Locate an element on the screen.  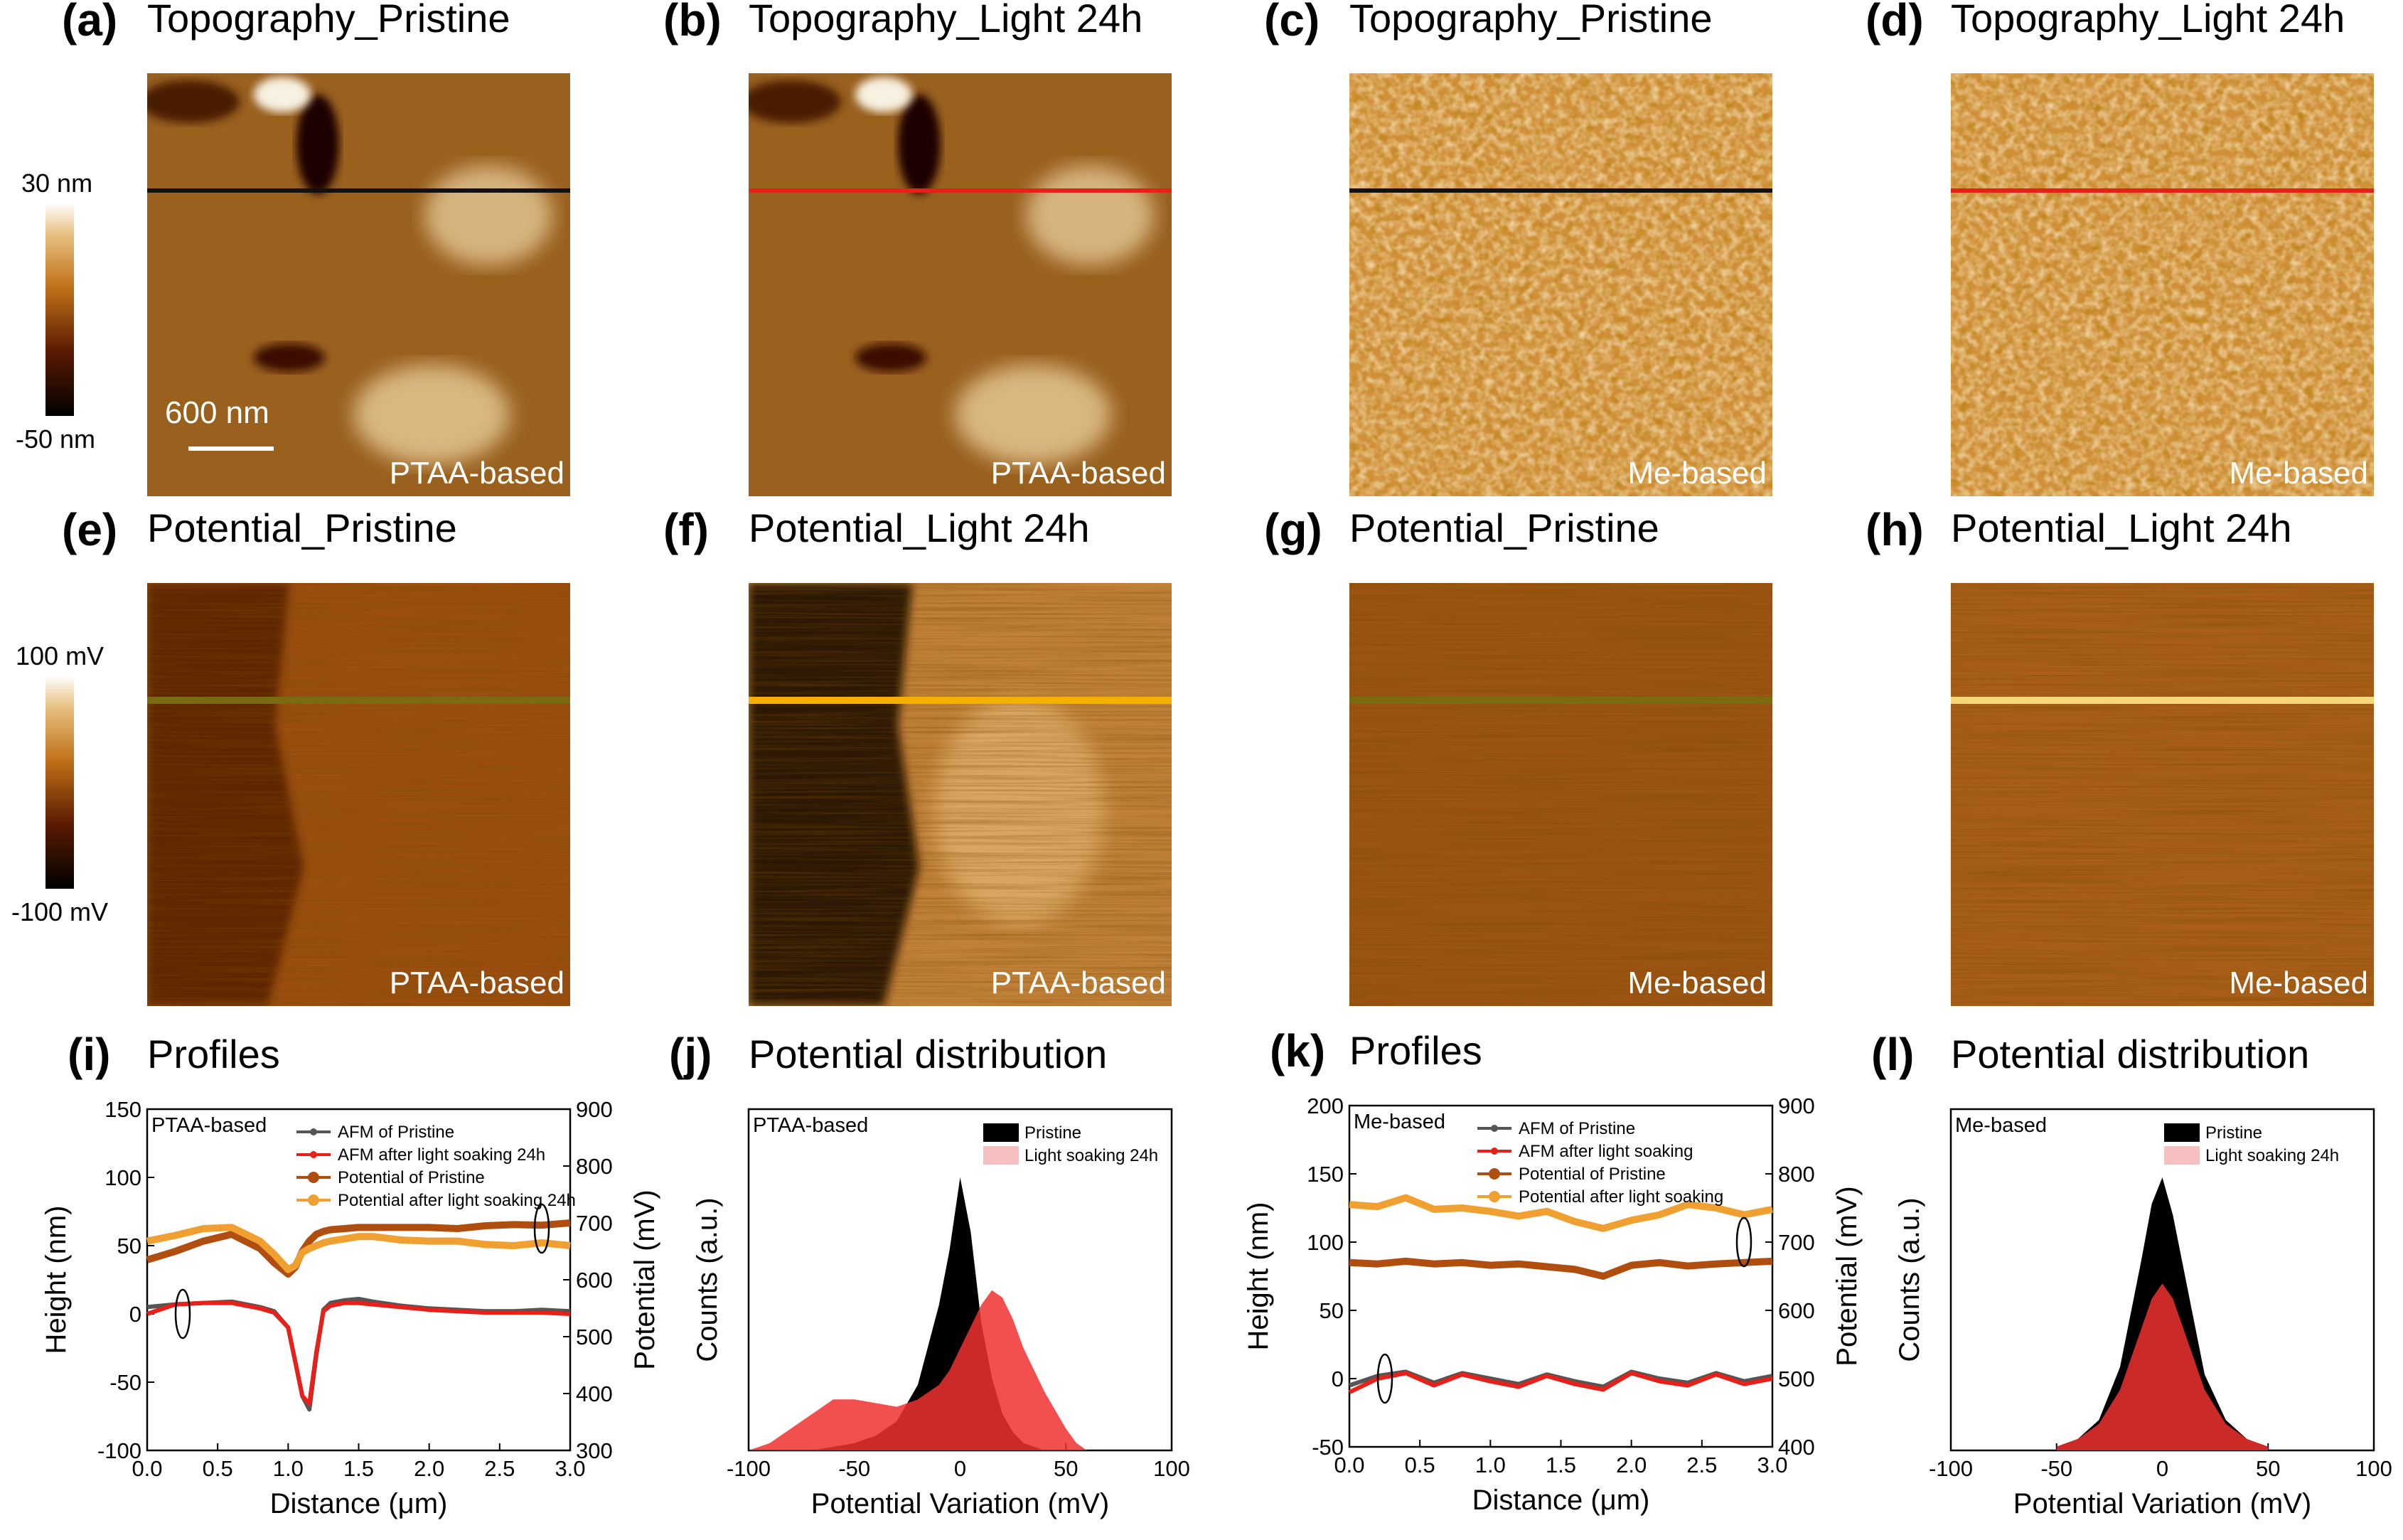
x-tick-label: 3.0 is located at coordinates (570, 1468).